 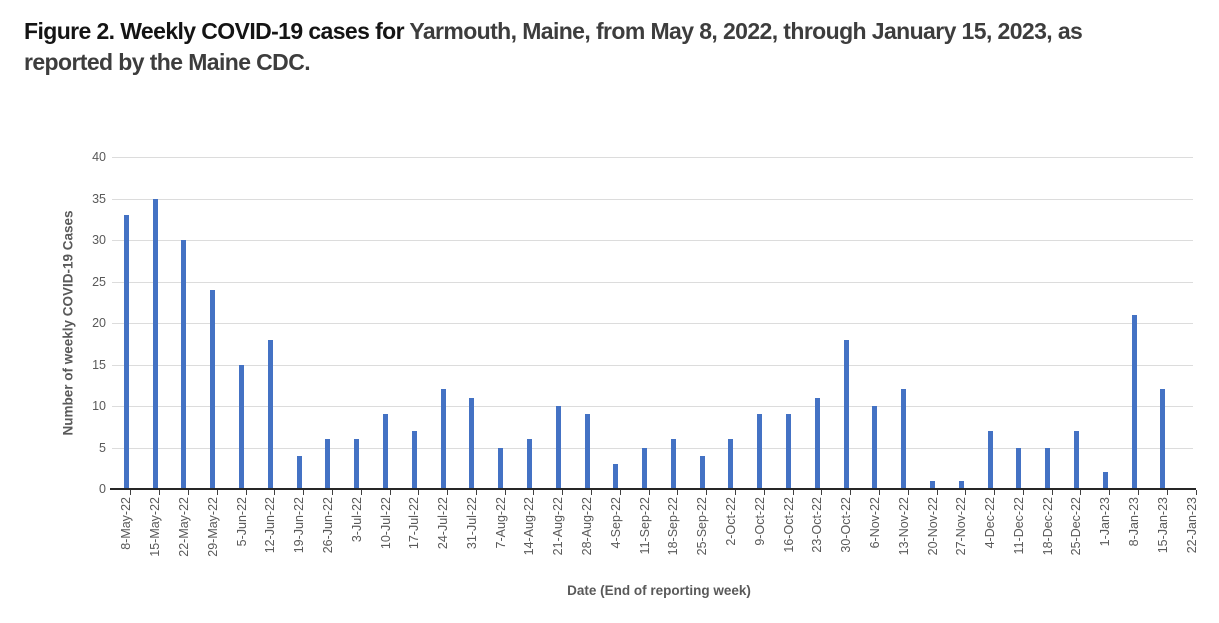 I want to click on x-tick-label: 1-Jan-23, so click(x=1105, y=522).